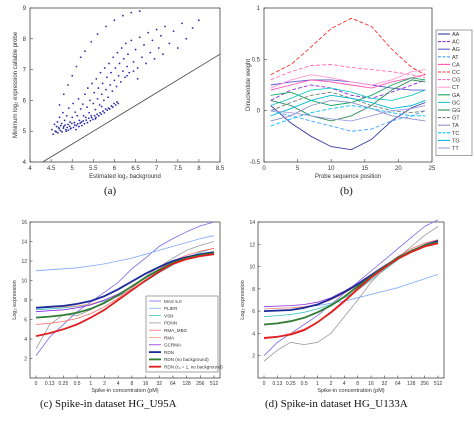  I want to click on plot-b-xlabel: Probe sequence position, so click(348, 177).